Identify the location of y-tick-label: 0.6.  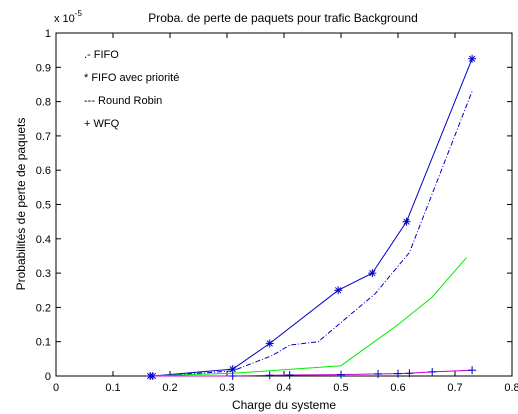
(43, 171).